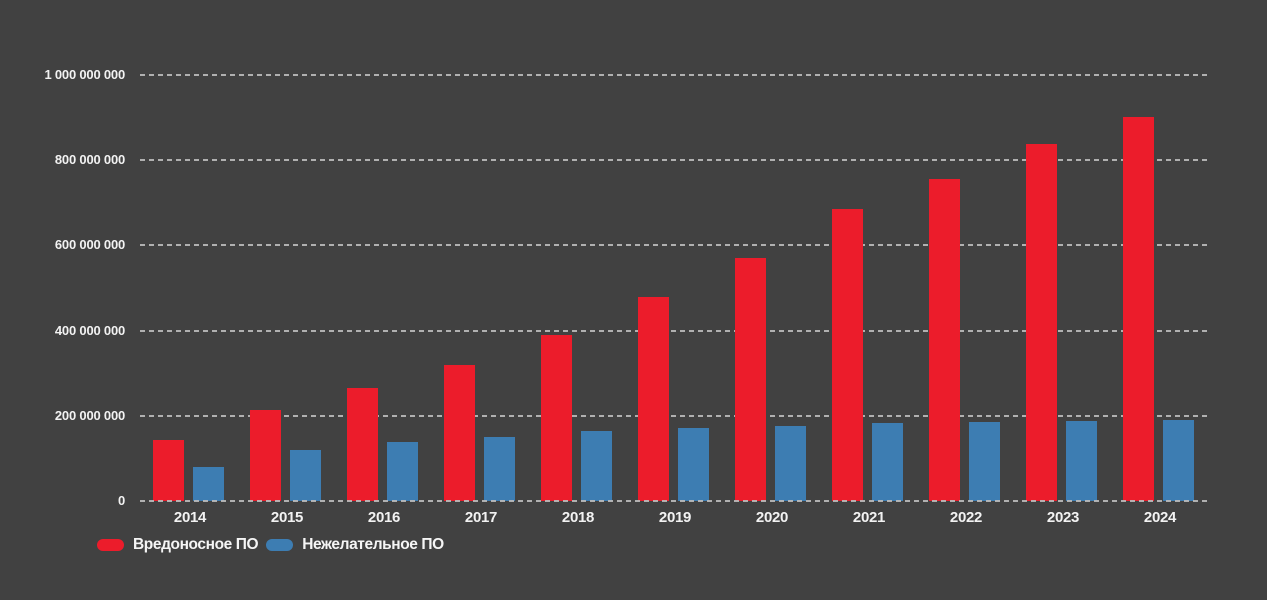  I want to click on bar-malware-2017, so click(459, 432).